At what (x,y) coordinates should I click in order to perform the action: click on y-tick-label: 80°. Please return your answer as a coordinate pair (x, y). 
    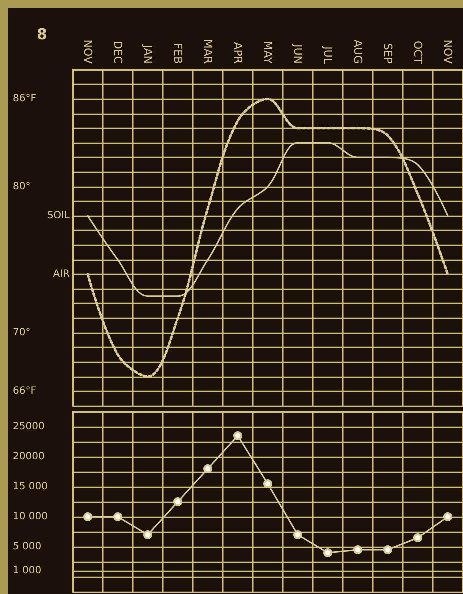
    Looking at the image, I should click on (22, 186).